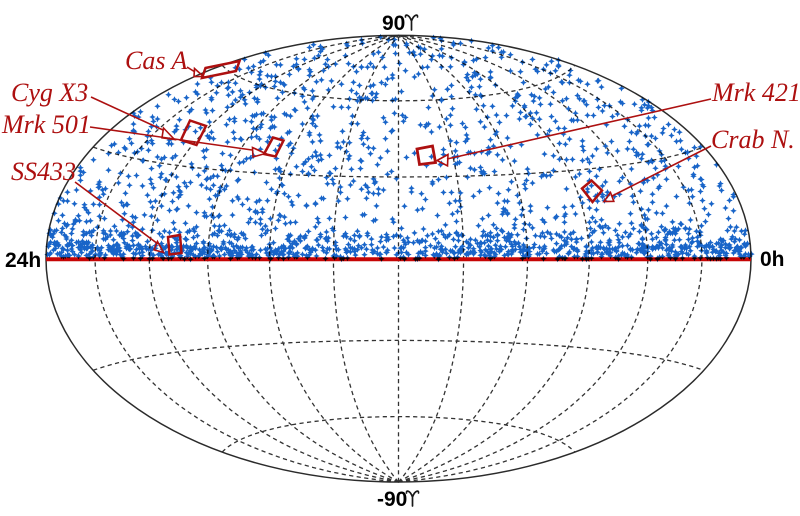 This screenshot has height=516, width=800. I want to click on svg-text: Cas A, so click(156, 60).